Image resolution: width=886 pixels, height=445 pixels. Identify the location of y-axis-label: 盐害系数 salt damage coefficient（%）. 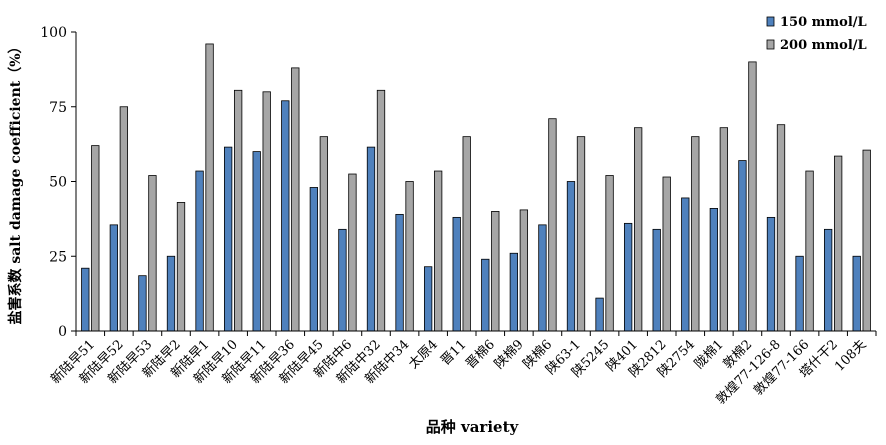
(15, 181).